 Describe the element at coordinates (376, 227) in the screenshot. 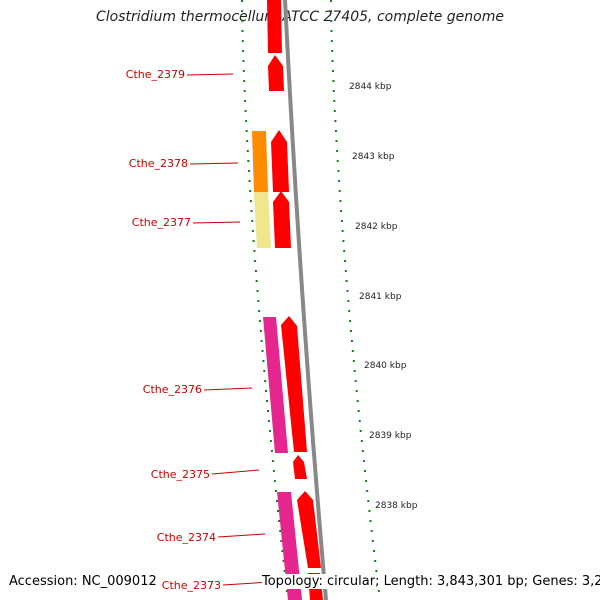

I see `scale-label-2842-kbp: 2842 kbp` at that location.